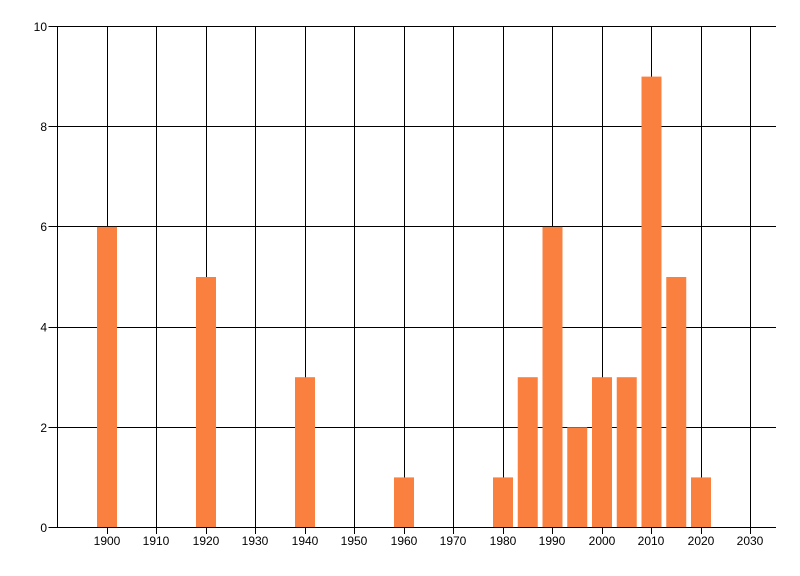  What do you see at coordinates (107, 541) in the screenshot?
I see `svg-text: 1900` at bounding box center [107, 541].